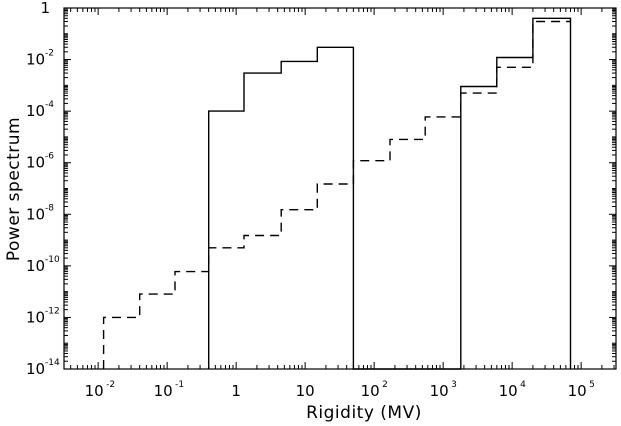 The image size is (621, 426). What do you see at coordinates (179, 385) in the screenshot?
I see `x-tick-exponent: -1` at bounding box center [179, 385].